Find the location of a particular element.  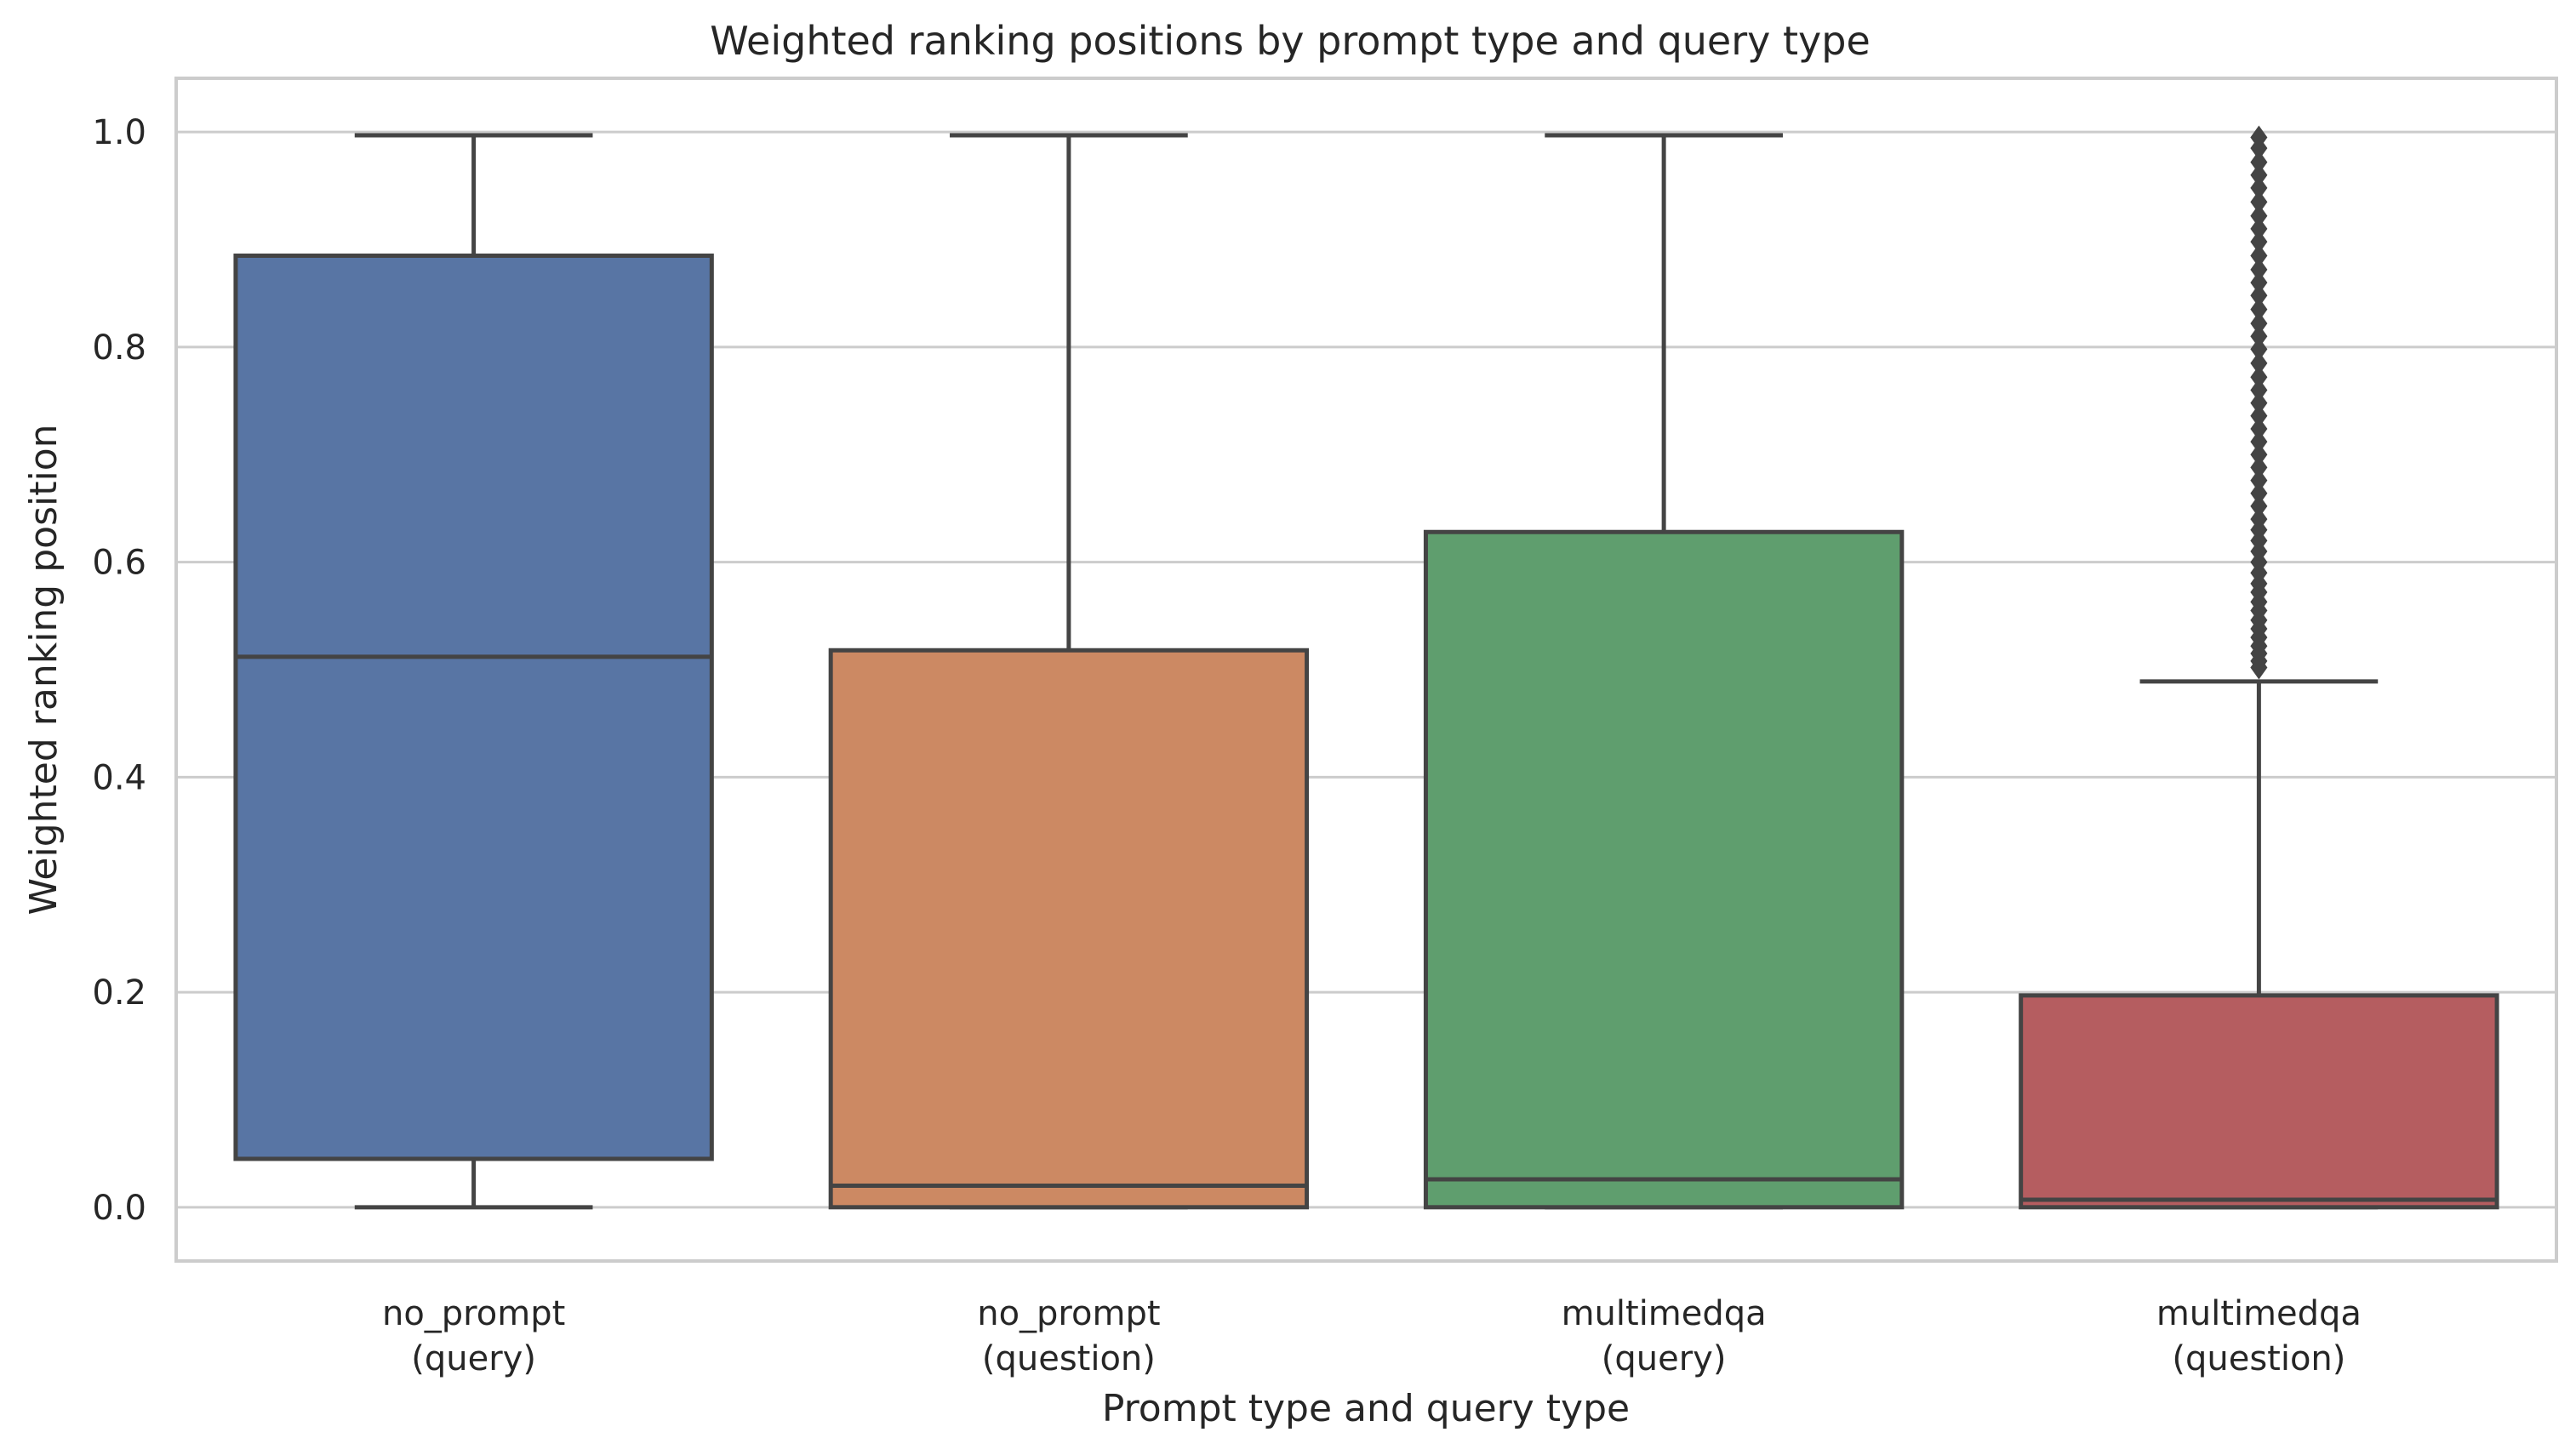

x-axis-label: Prompt type and query type is located at coordinates (1366, 1408).